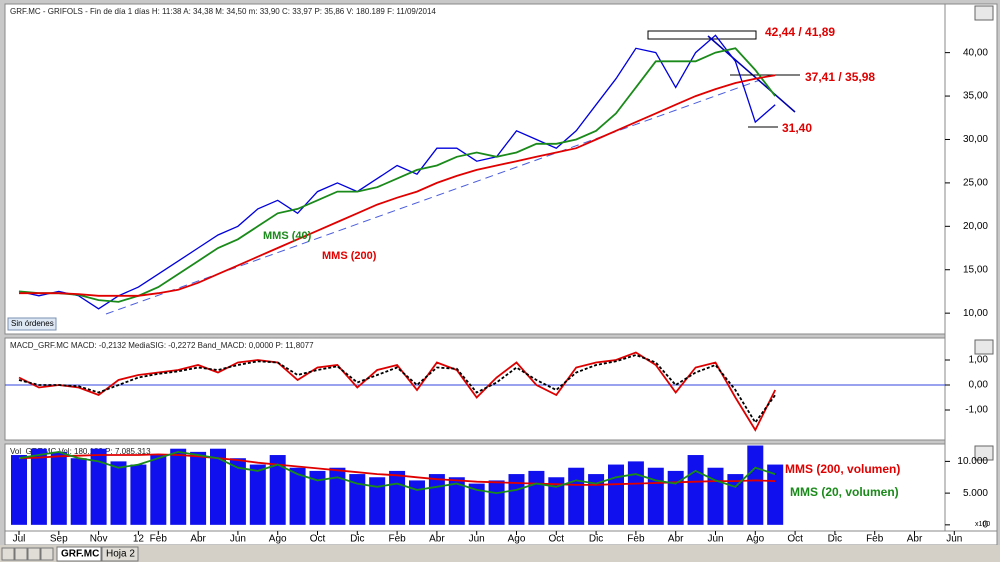  What do you see at coordinates (979, 360) in the screenshot?
I see `y-tick-label: 1,00` at bounding box center [979, 360].